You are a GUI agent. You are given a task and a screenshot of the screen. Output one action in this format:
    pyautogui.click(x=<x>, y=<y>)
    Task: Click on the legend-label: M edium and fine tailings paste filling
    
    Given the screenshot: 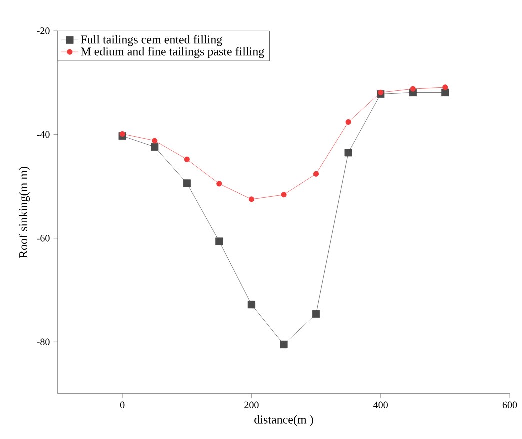 What is the action you would take?
    pyautogui.click(x=172, y=52)
    